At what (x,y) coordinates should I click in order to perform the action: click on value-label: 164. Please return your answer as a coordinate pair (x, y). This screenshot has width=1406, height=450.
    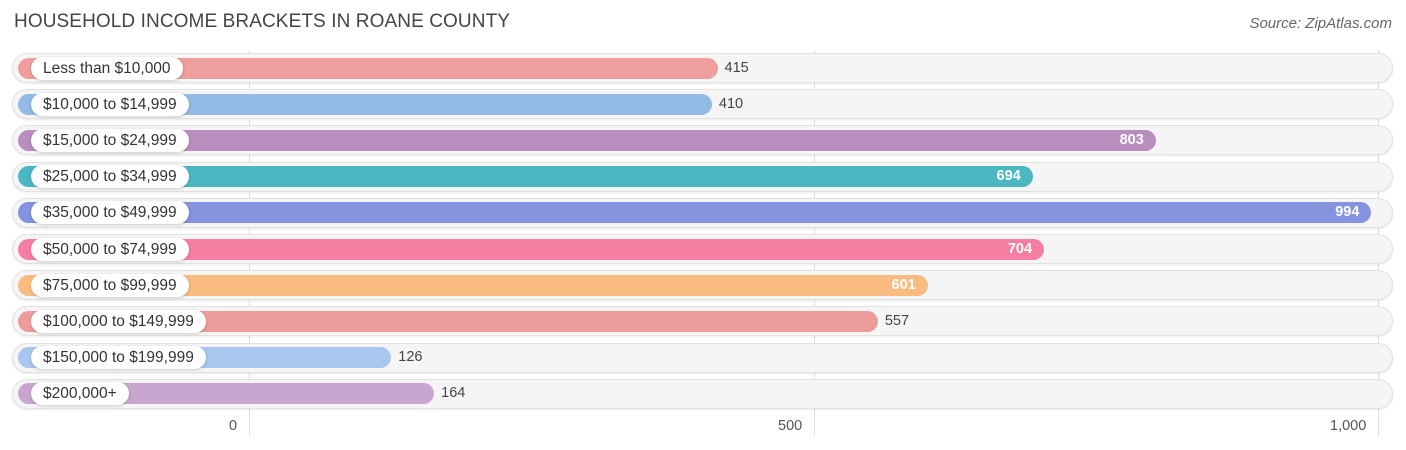
    Looking at the image, I should click on (453, 393).